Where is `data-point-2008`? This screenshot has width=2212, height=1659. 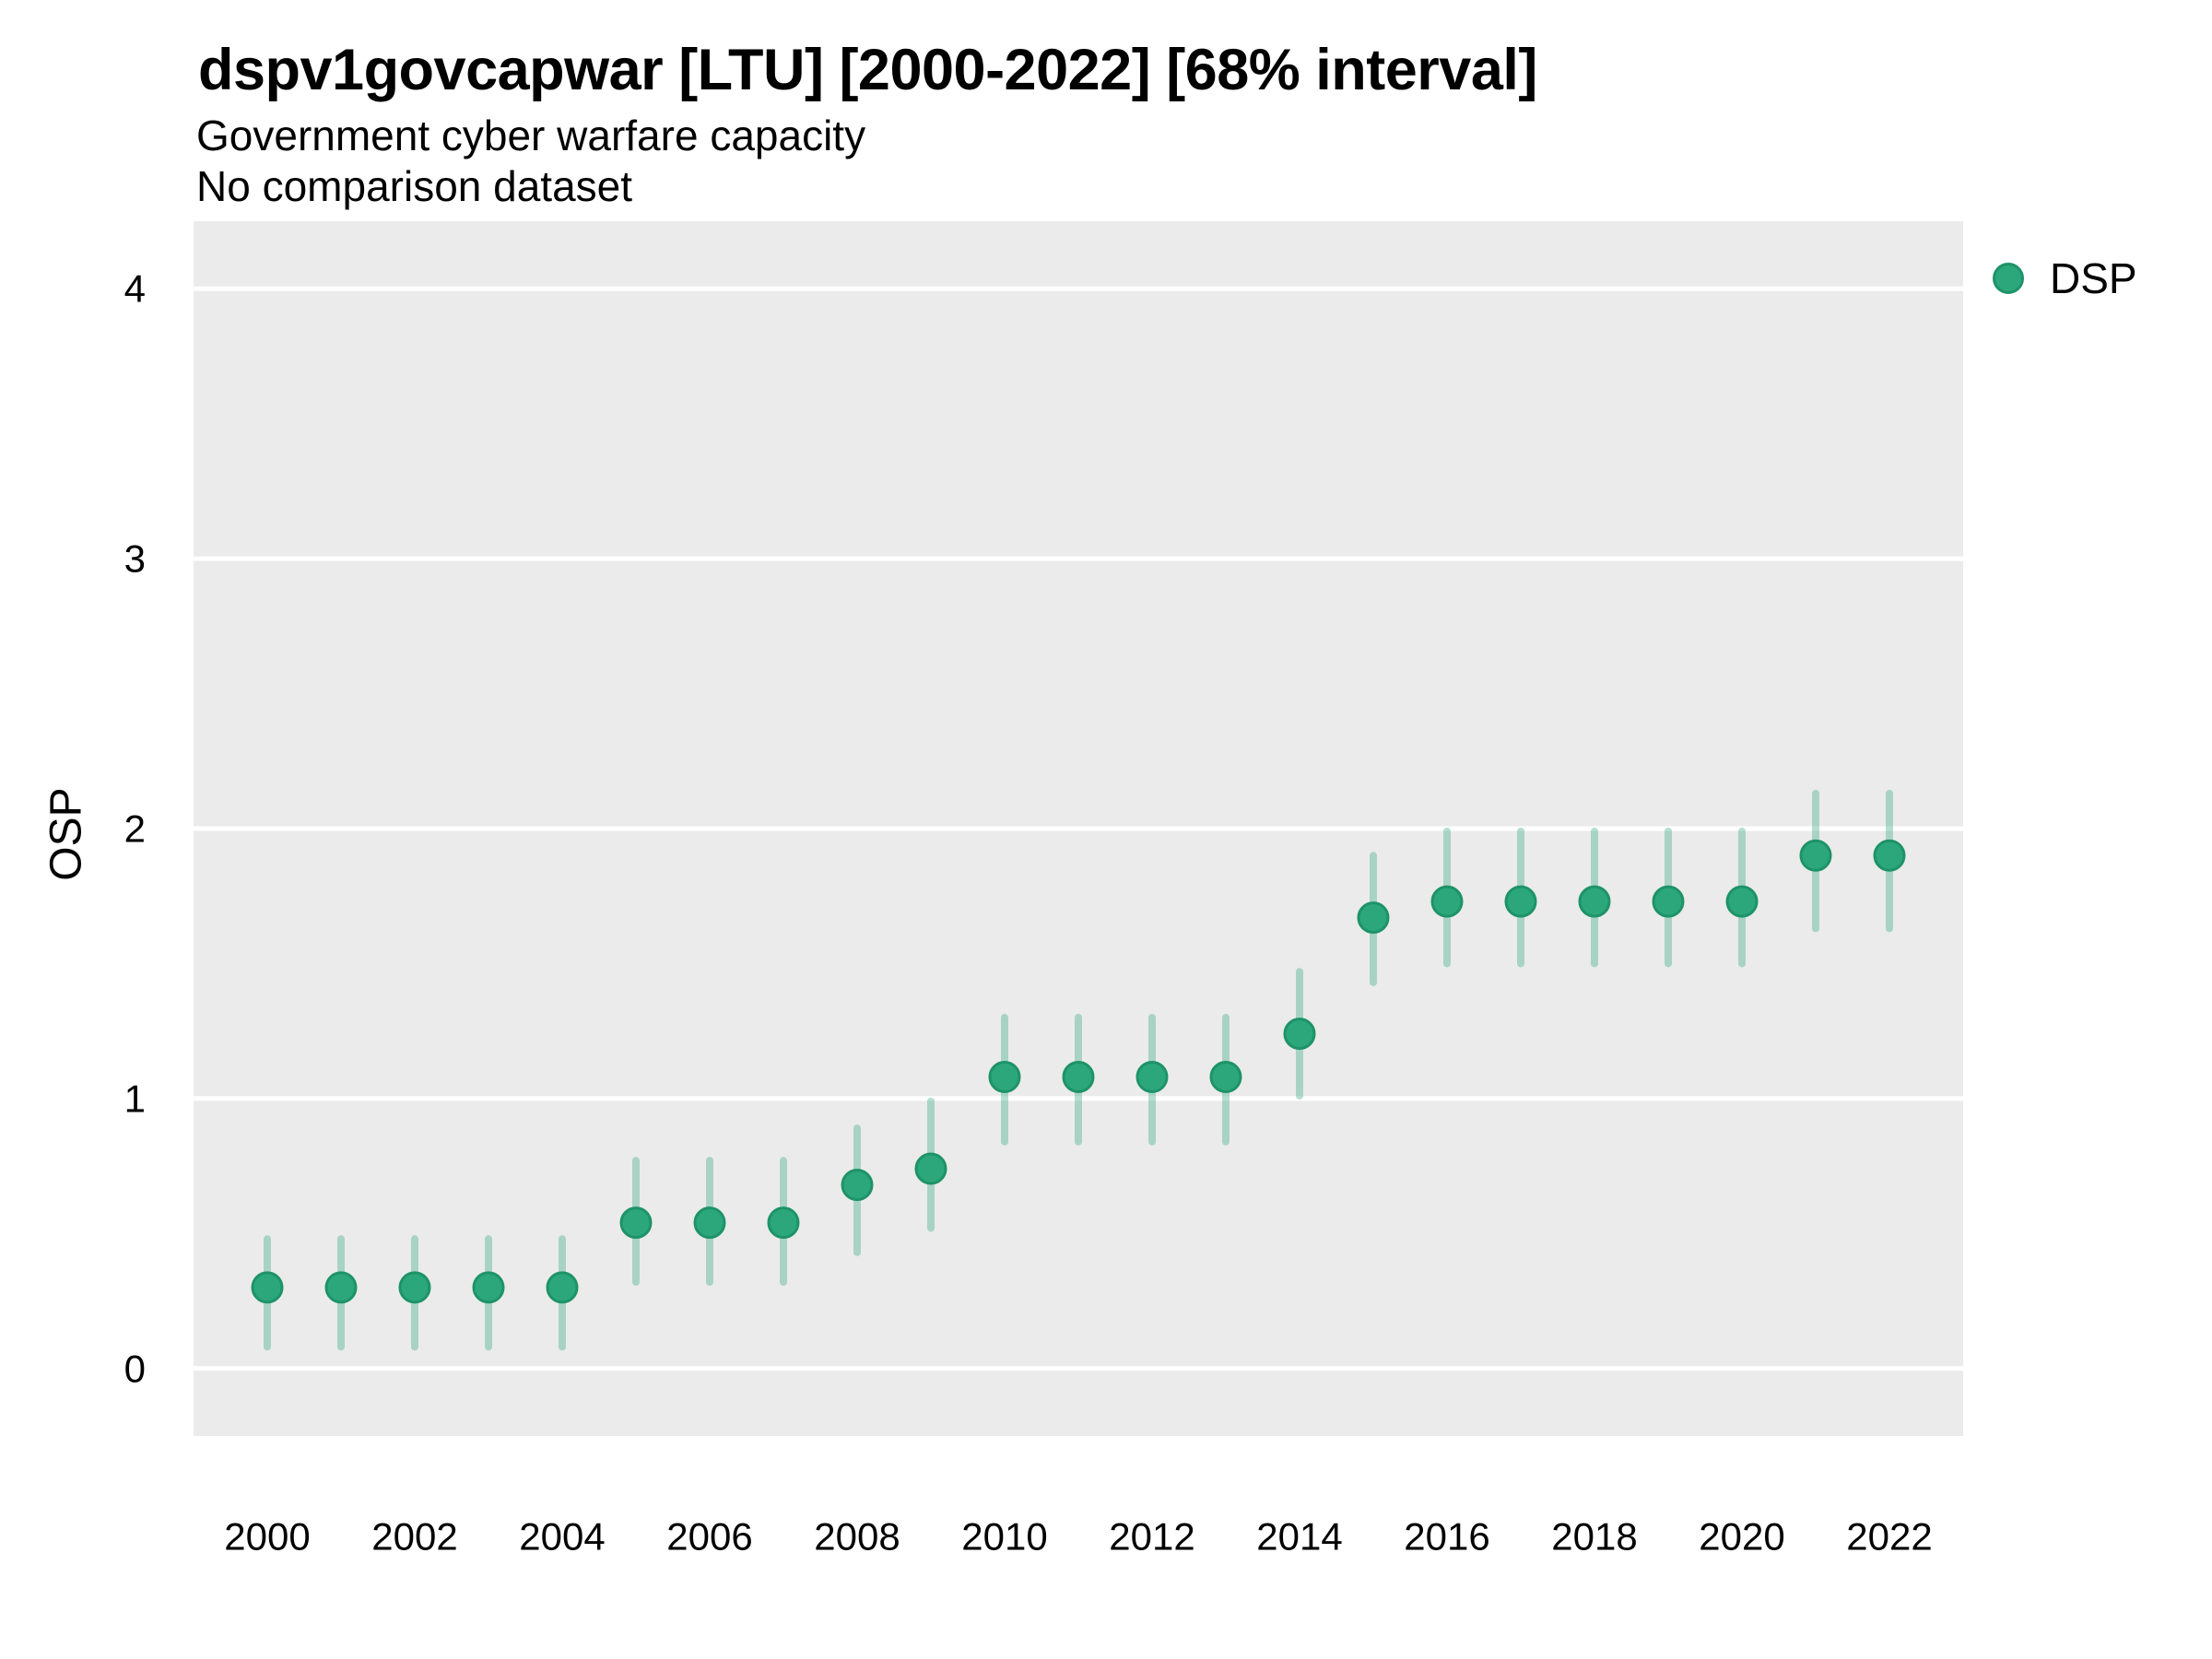
data-point-2008 is located at coordinates (857, 1185).